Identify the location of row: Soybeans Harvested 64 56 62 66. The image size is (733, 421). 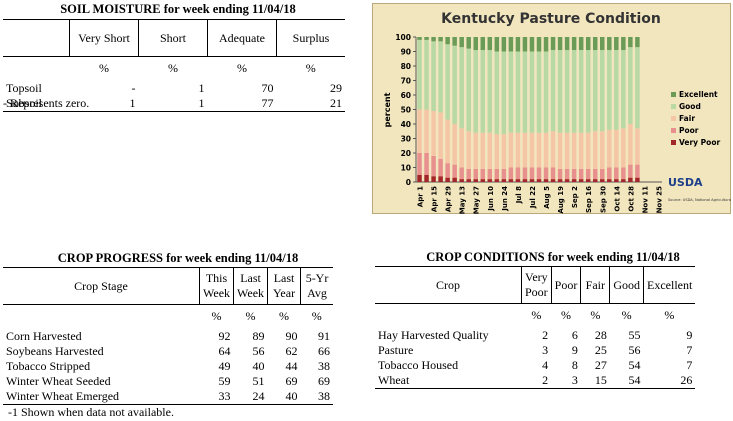
(168, 351).